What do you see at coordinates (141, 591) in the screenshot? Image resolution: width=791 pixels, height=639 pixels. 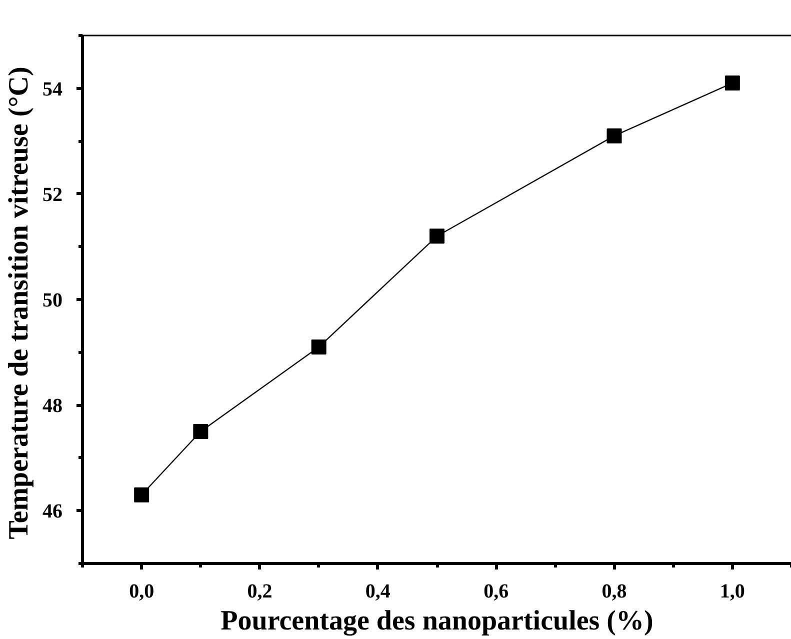 I see `x-tick-label: 0,0` at bounding box center [141, 591].